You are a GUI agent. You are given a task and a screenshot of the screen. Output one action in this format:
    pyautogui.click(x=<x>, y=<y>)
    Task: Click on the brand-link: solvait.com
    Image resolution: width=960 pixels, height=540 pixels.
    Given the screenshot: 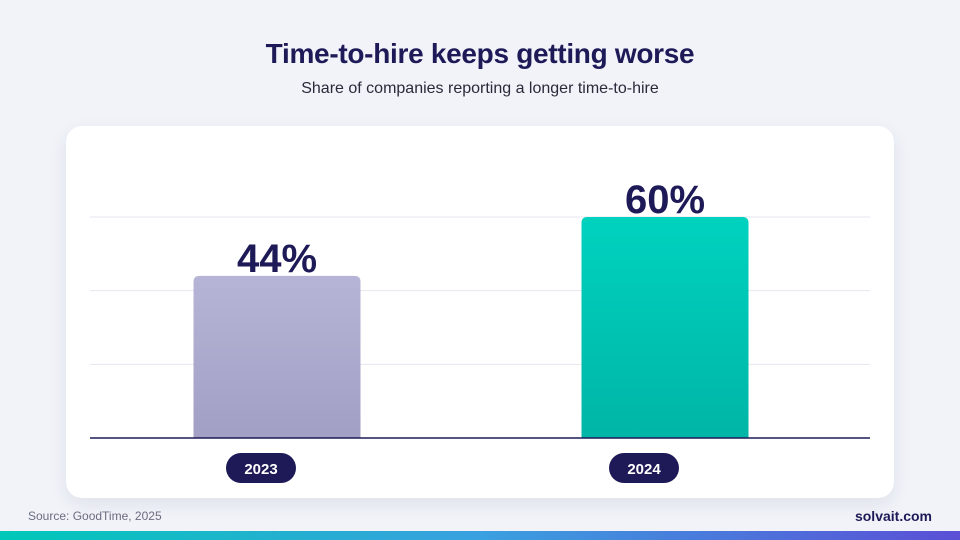 What is the action you would take?
    pyautogui.click(x=893, y=516)
    